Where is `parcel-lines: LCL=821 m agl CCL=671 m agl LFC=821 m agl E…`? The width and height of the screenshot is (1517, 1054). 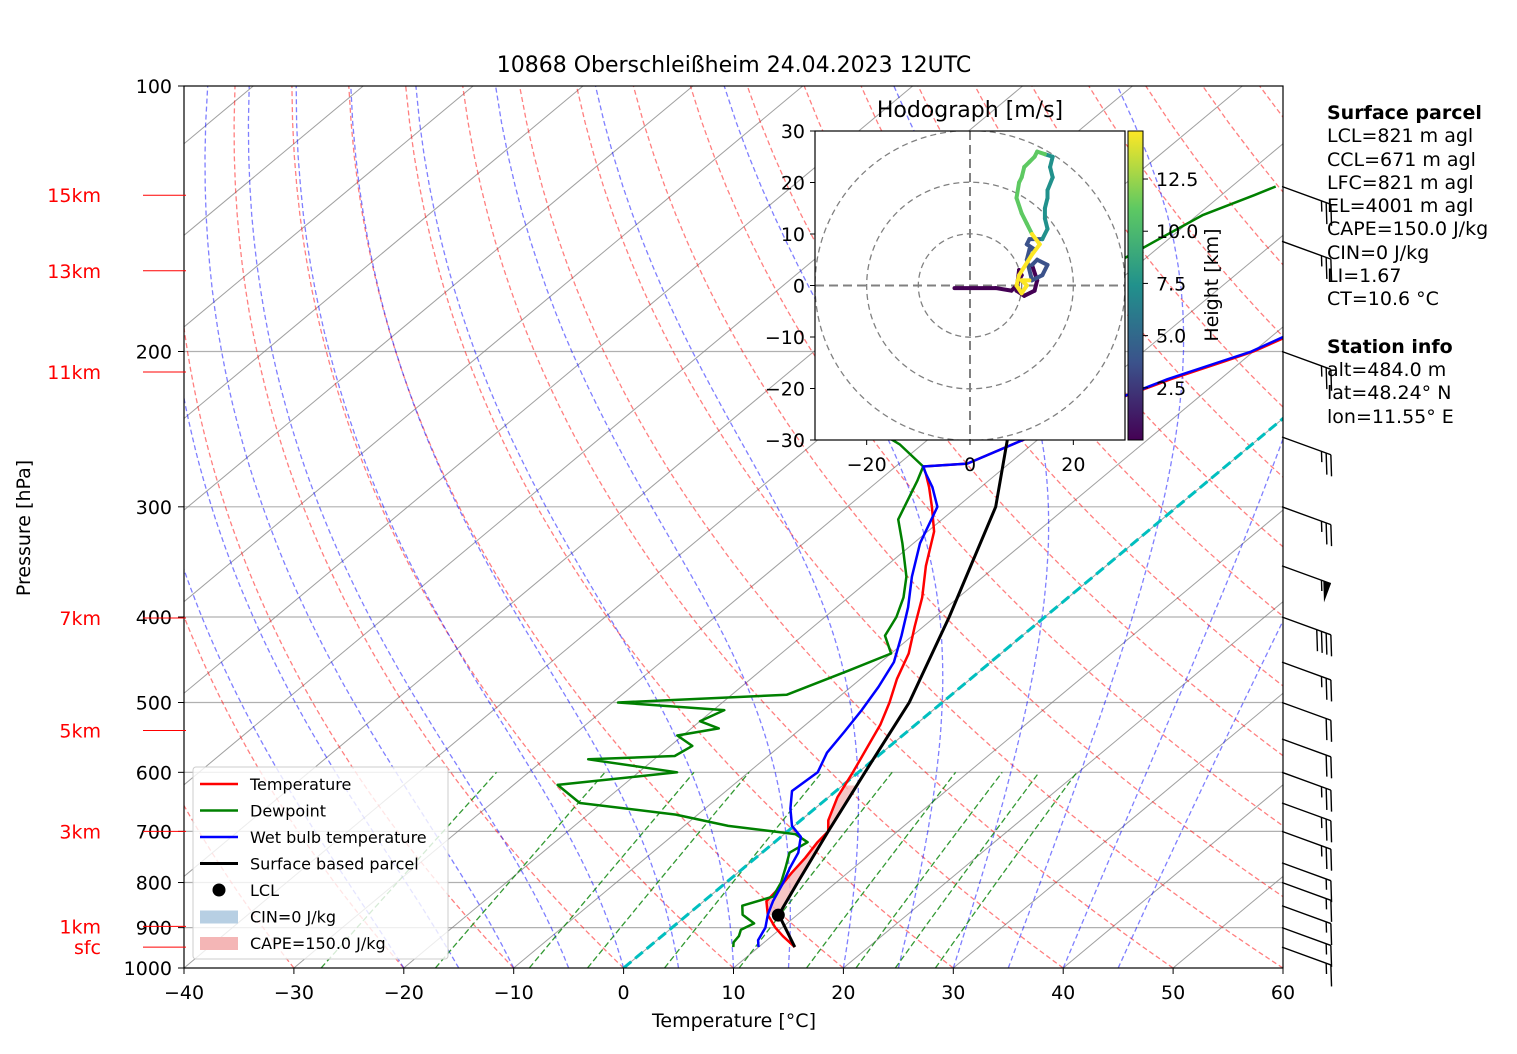
parcel-lines: LCL=821 m agl CCL=671 m agl LFC=821 m agl E… is located at coordinates (1407, 218).